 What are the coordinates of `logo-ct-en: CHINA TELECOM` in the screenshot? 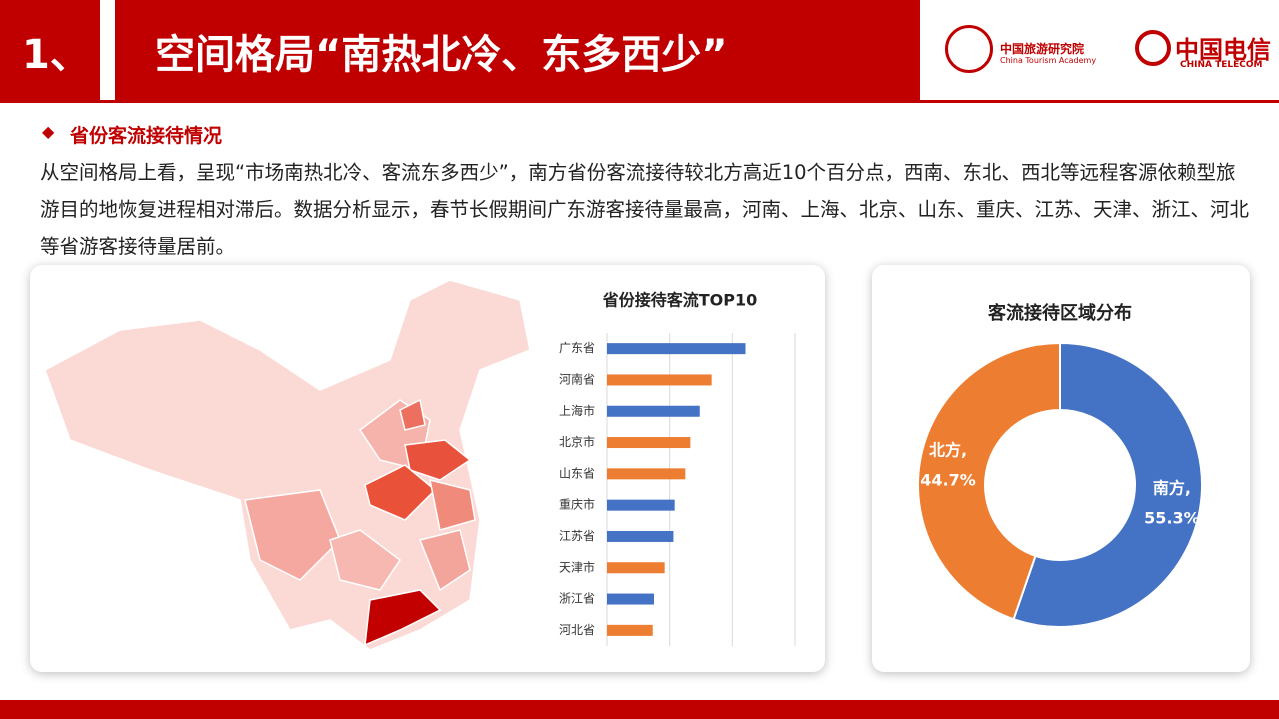 It's located at (1221, 65).